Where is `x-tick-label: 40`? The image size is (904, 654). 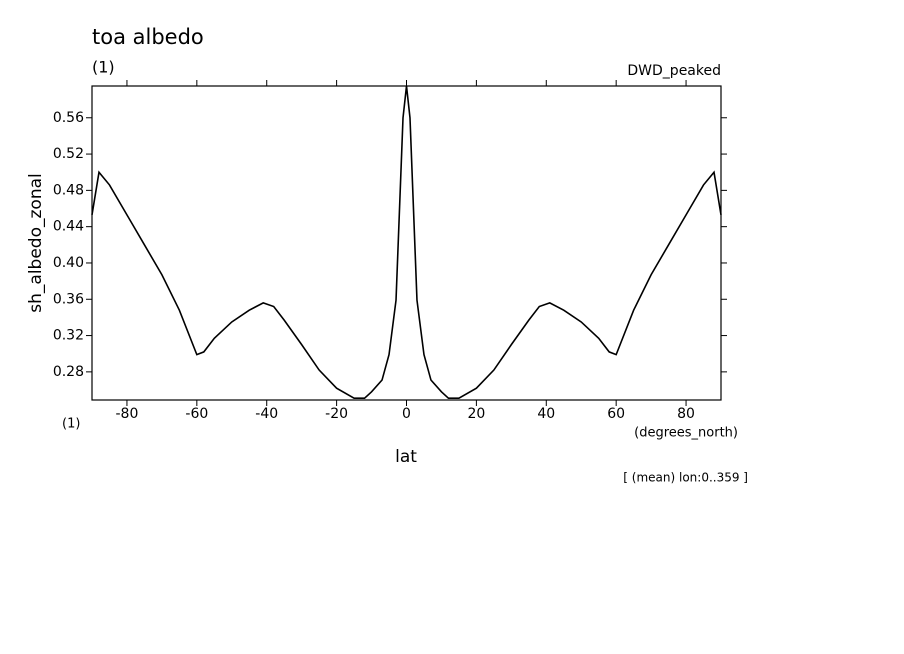
x-tick-label: 40 is located at coordinates (546, 414).